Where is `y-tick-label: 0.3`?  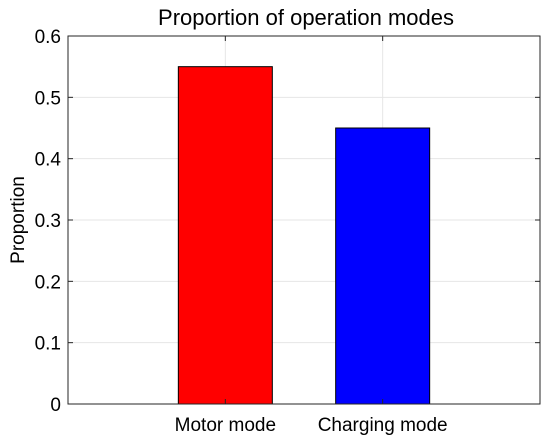 y-tick-label: 0.3 is located at coordinates (48, 221).